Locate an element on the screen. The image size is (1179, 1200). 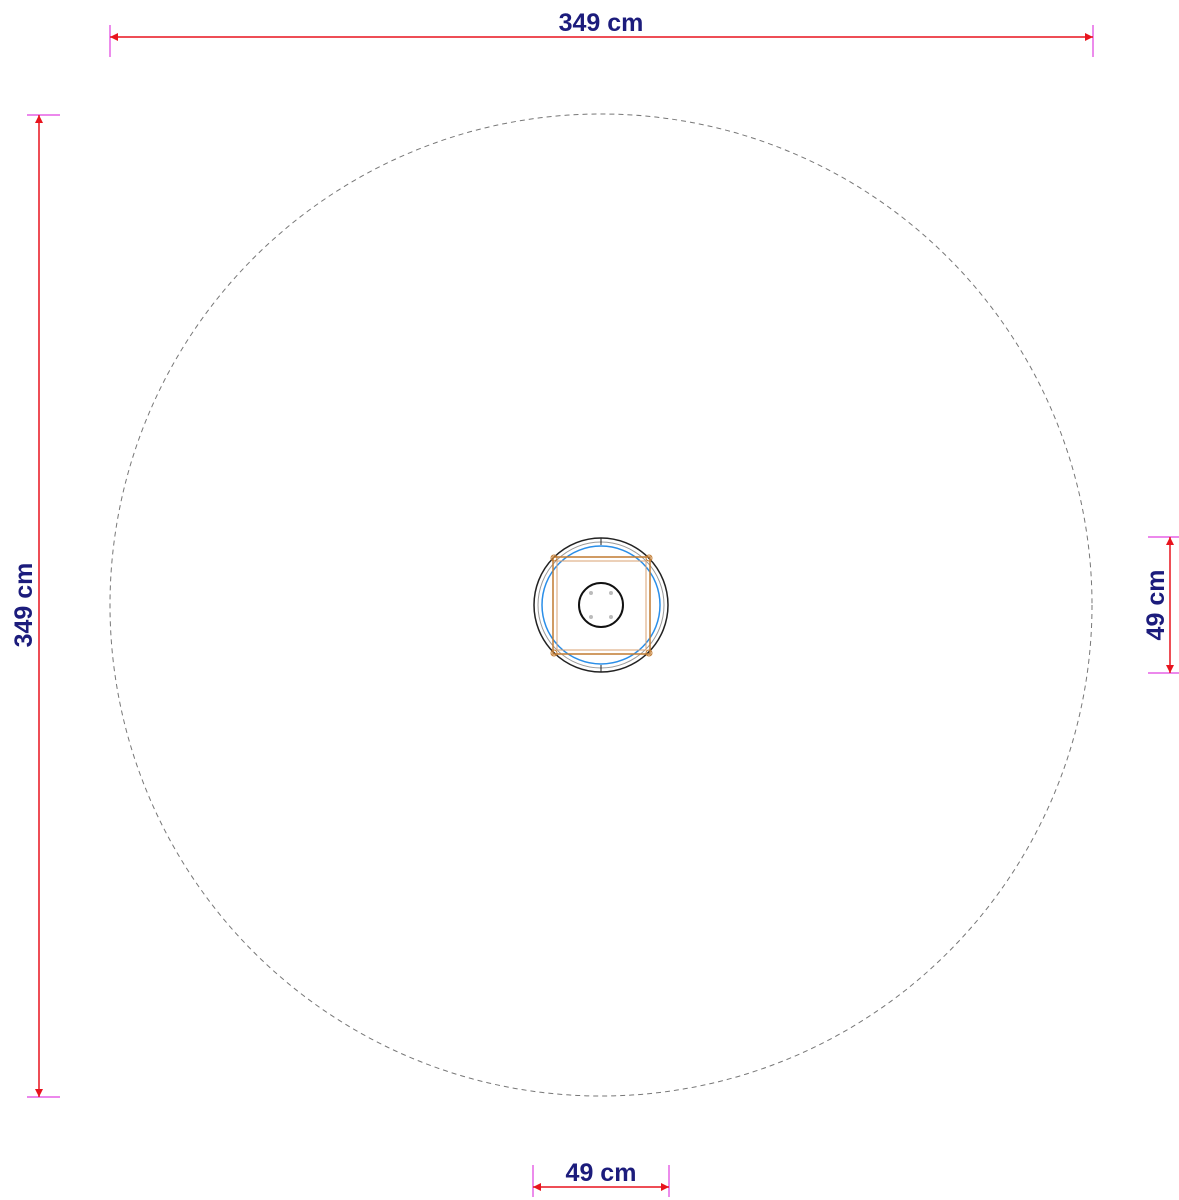
center-object is located at coordinates (601, 605).